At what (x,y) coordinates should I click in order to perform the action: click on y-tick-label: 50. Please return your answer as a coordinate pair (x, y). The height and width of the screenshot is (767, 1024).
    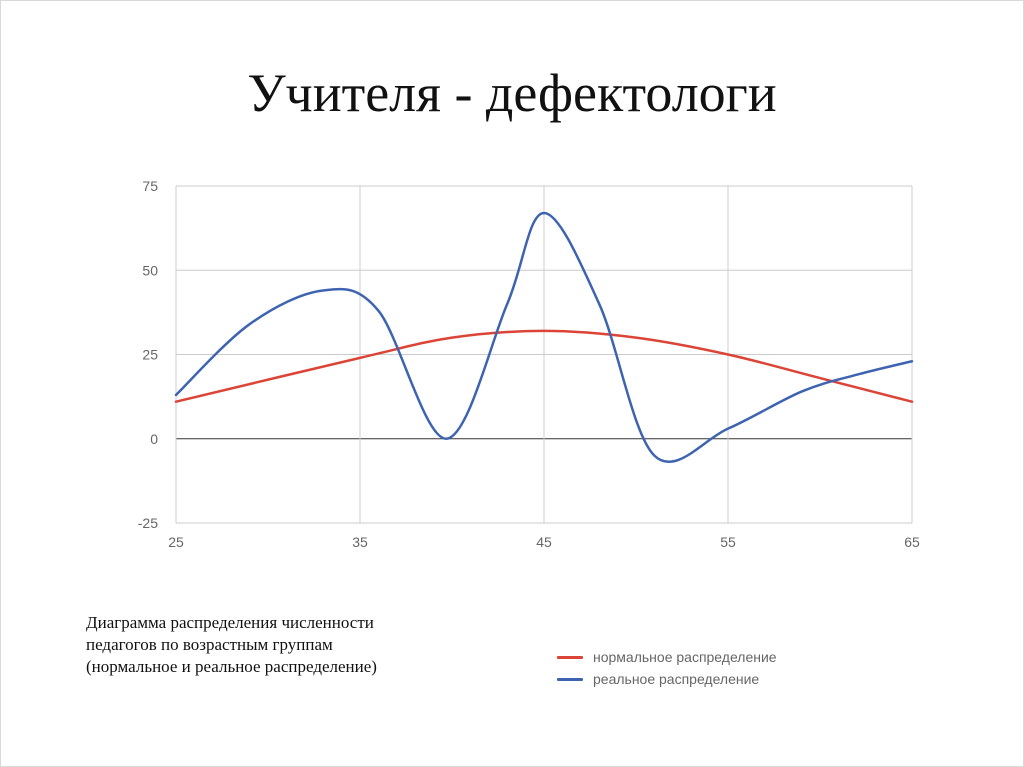
    Looking at the image, I should click on (150, 270).